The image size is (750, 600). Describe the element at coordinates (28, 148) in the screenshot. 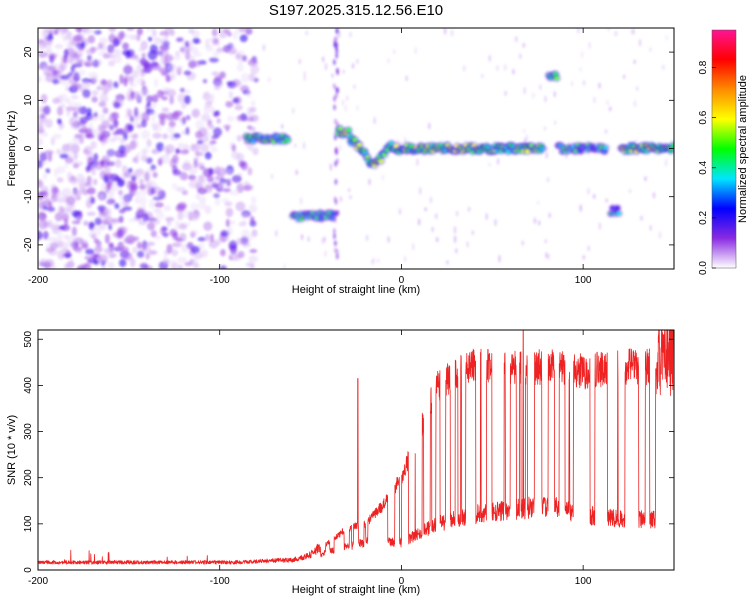

I see `y-tick-label: 0` at that location.